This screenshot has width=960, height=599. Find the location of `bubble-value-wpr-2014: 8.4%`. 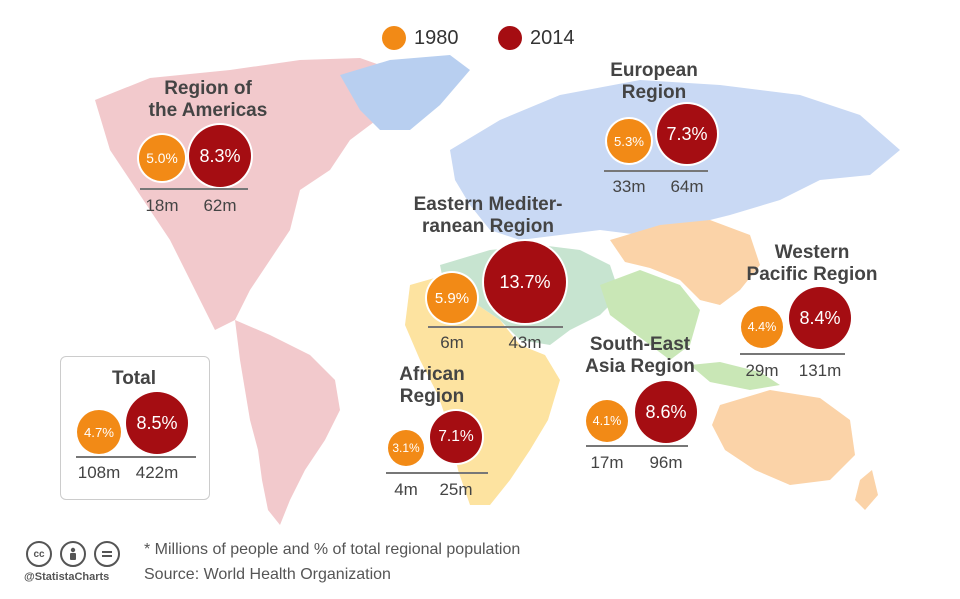

bubble-value-wpr-2014: 8.4% is located at coordinates (820, 317).